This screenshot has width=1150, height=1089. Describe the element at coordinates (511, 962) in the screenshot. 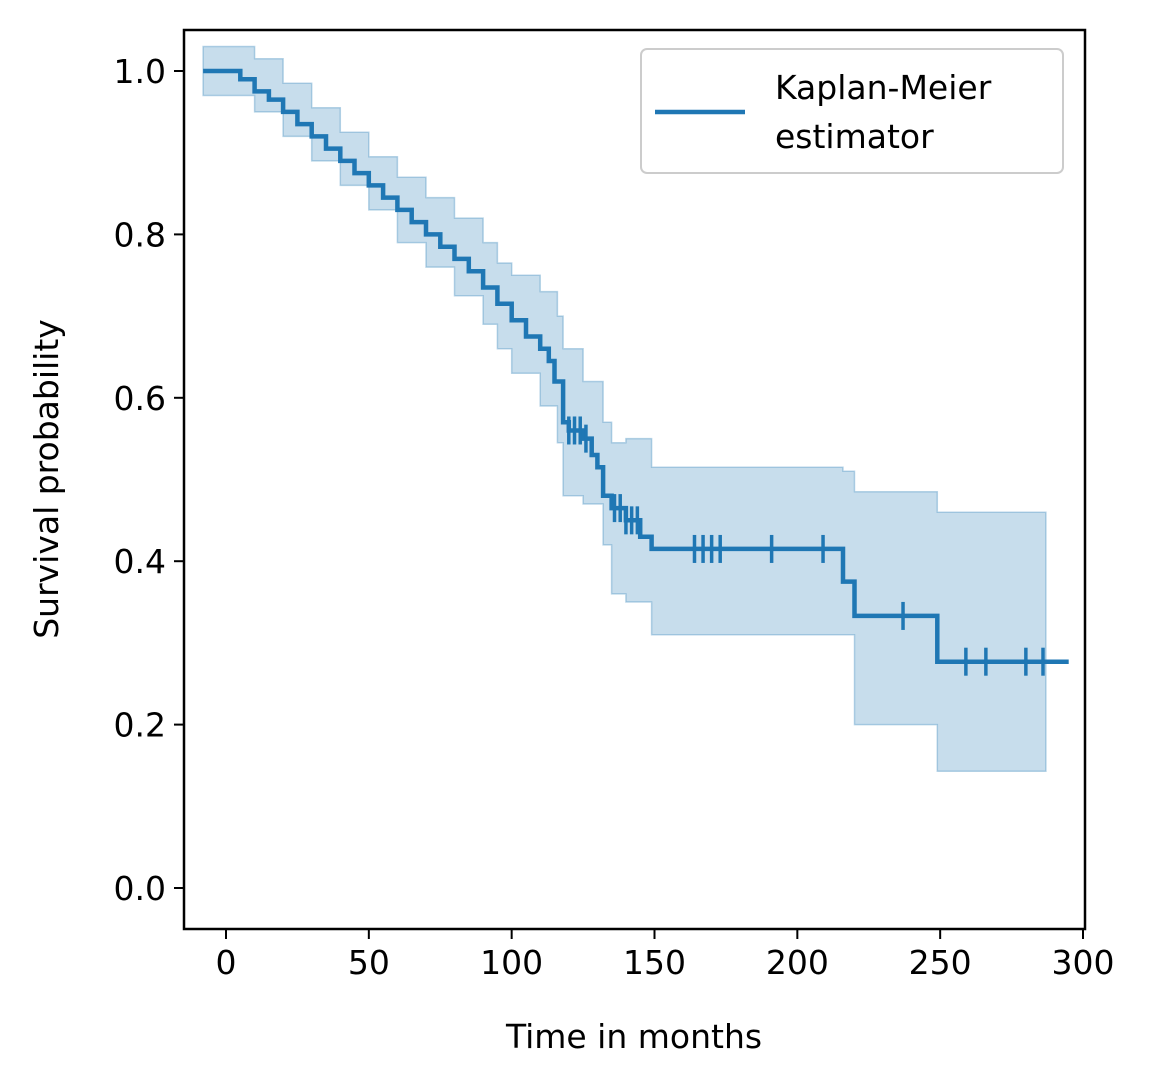

I see `x-tick-label: 100` at that location.